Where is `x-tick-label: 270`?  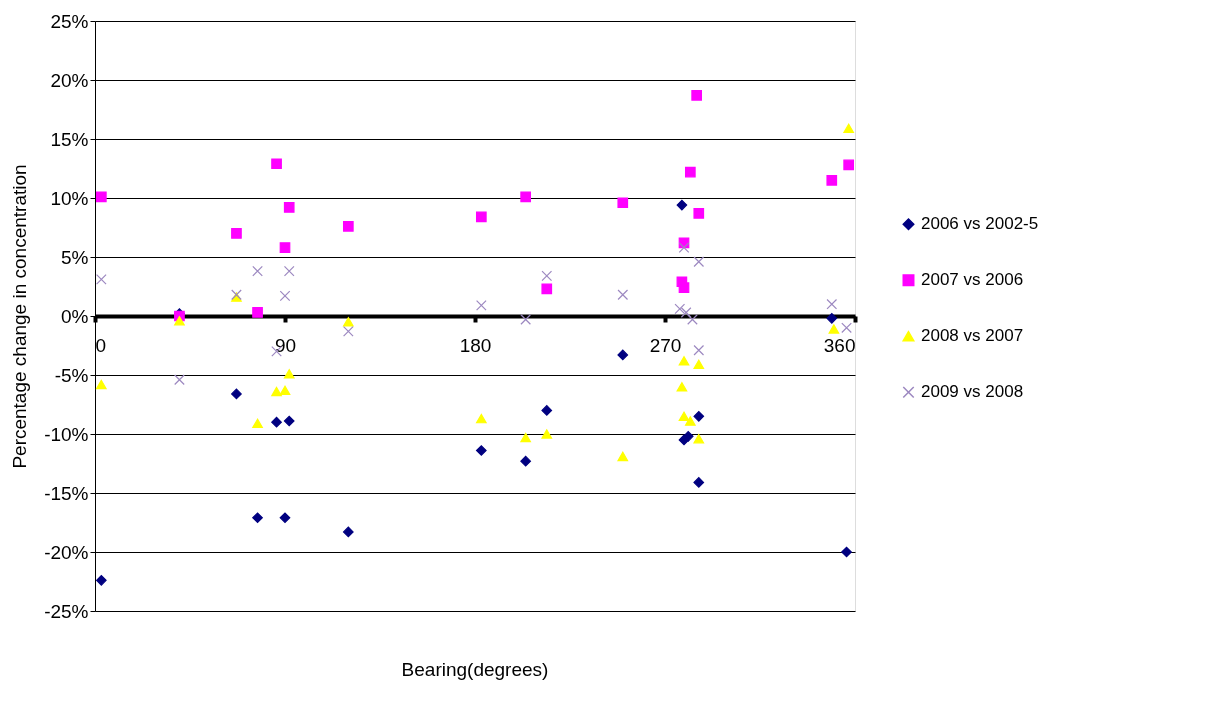
x-tick-label: 270 is located at coordinates (665, 345).